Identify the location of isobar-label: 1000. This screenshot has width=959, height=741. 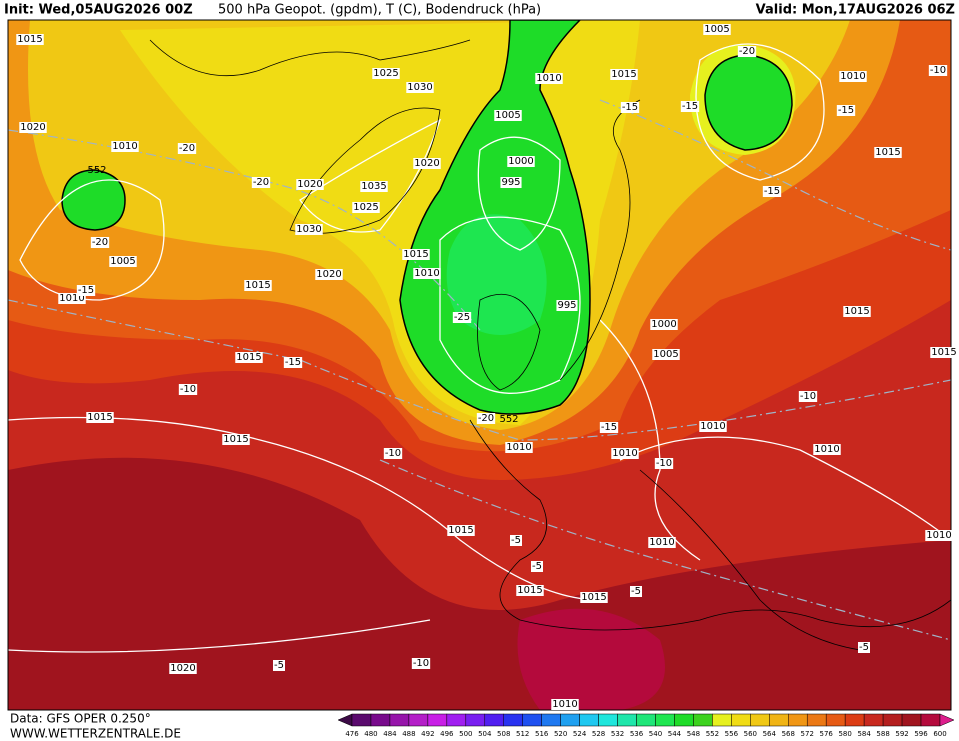
(663, 324).